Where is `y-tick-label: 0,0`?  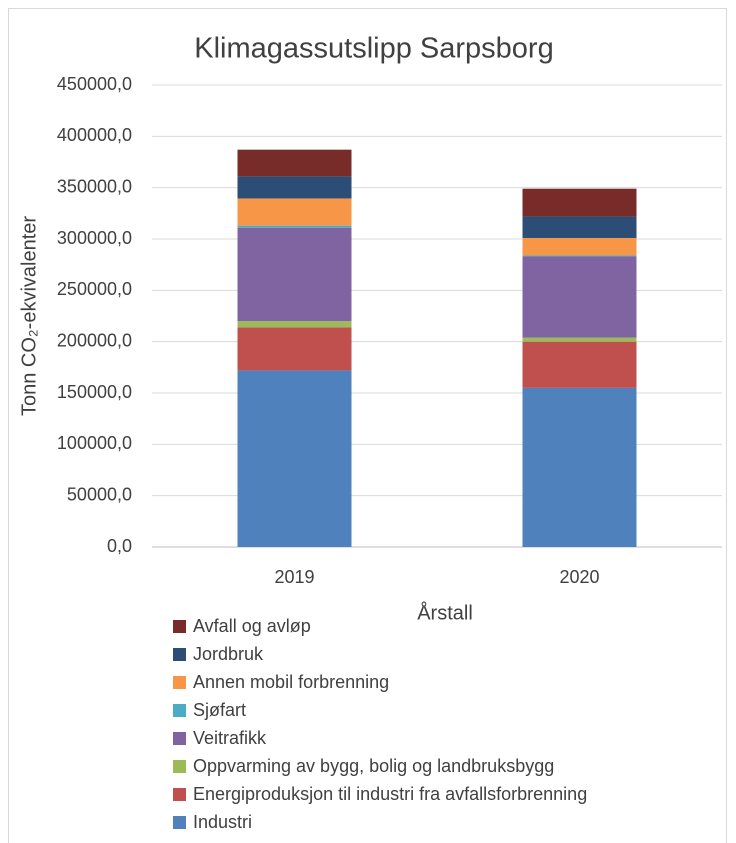
y-tick-label: 0,0 is located at coordinates (119, 546).